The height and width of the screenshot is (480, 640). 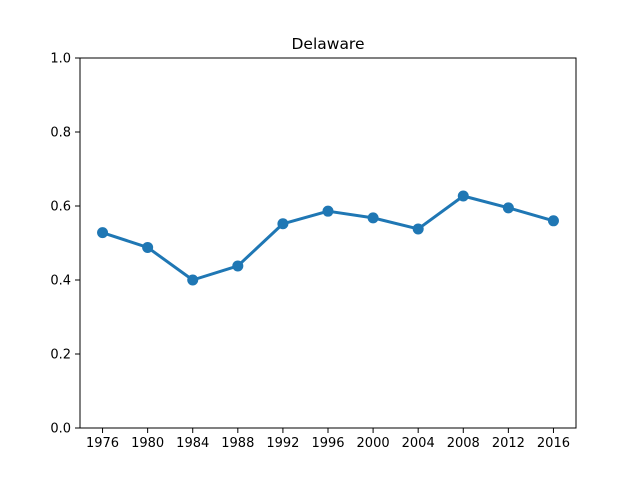 I want to click on plot-series, so click(x=328, y=238).